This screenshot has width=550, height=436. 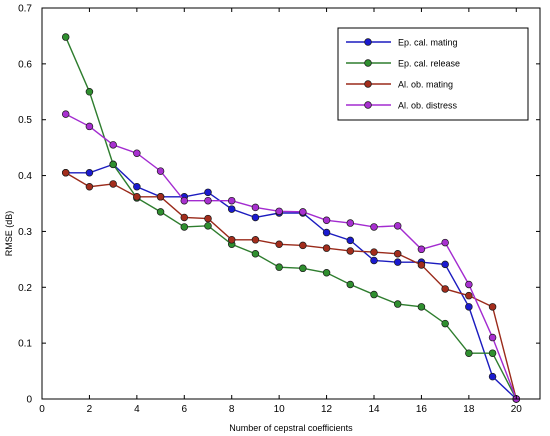 I want to click on y-tick-label: 0.7, so click(x=25, y=9).